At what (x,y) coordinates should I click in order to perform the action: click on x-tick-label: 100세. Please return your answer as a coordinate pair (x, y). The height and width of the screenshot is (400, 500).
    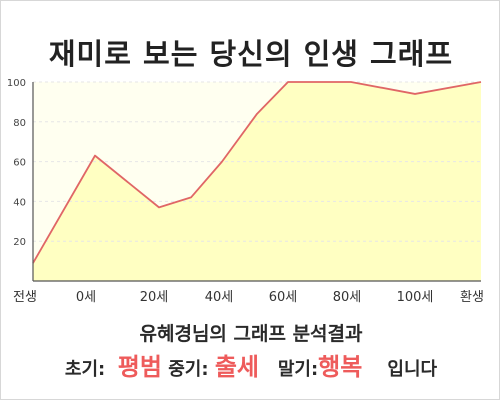
    Looking at the image, I should click on (415, 297).